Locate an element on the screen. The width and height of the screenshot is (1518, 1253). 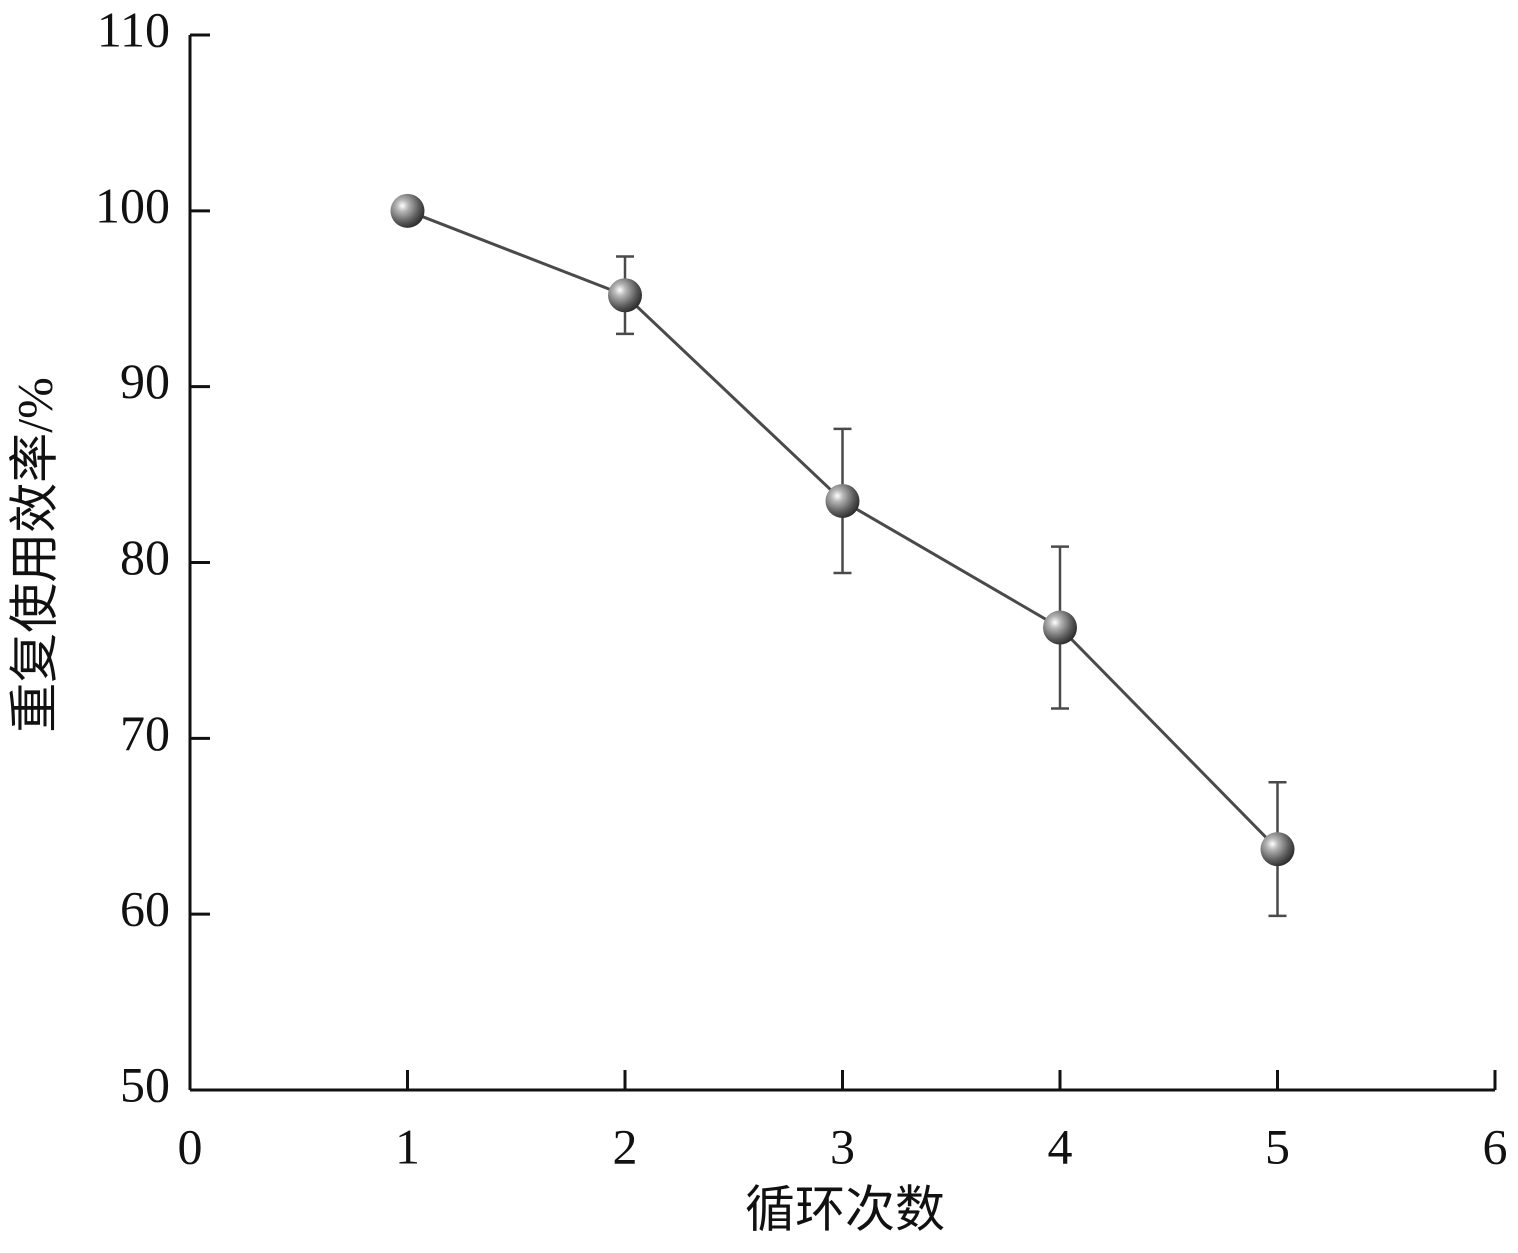
x-tick-label: 0 is located at coordinates (190, 1146).